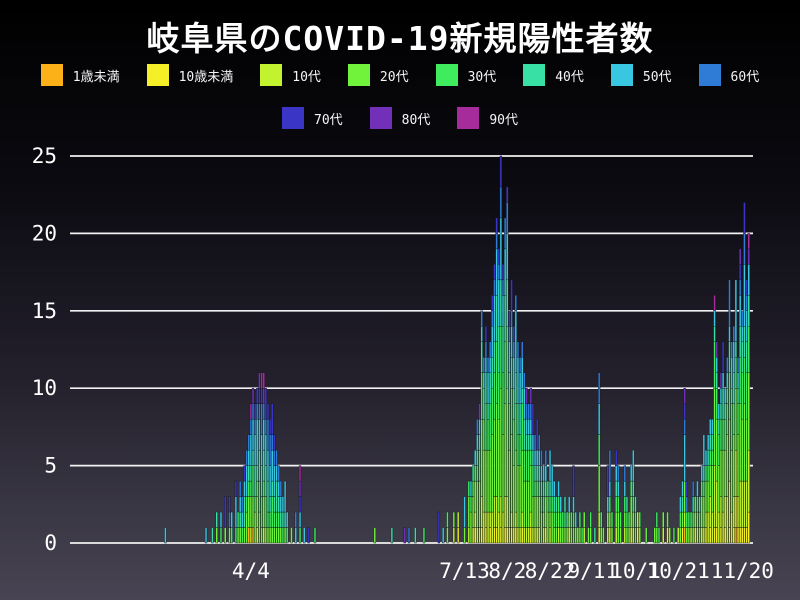 This screenshot has height=600, width=800. I want to click on x-tick-label-8-22: 8/22, so click(550, 571).